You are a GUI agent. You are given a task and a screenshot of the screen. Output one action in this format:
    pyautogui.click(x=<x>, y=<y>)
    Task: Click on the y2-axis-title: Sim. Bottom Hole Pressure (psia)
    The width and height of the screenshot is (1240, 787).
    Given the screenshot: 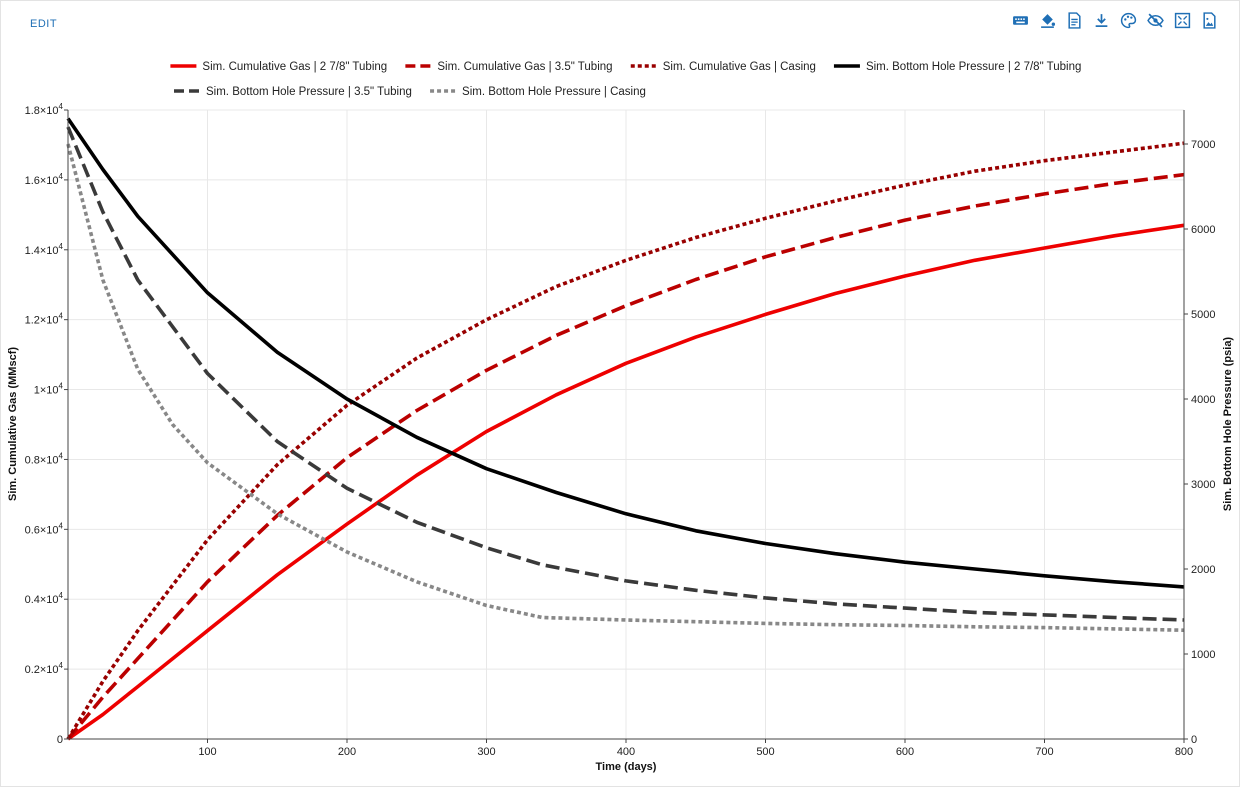 What is the action you would take?
    pyautogui.click(x=1228, y=424)
    